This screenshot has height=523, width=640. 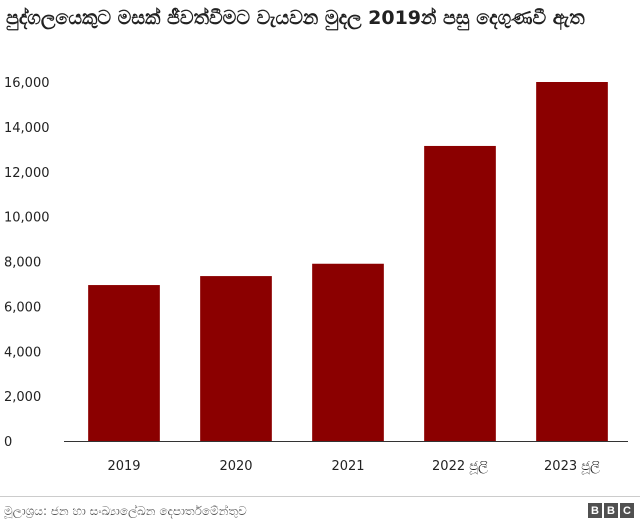 I want to click on x-tick-label: 2020, so click(x=235, y=466).